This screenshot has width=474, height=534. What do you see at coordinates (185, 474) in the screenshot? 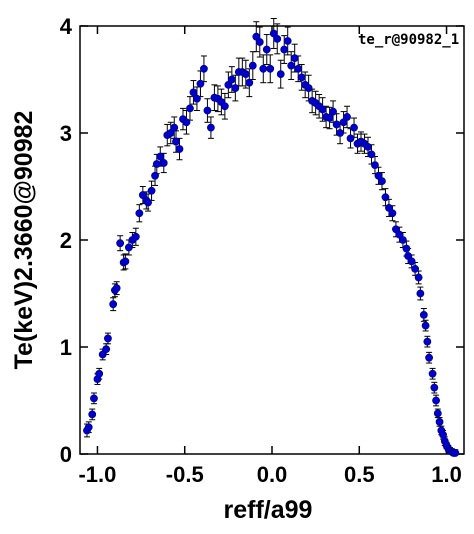
I see `x-tick-label: -0.5` at bounding box center [185, 474].